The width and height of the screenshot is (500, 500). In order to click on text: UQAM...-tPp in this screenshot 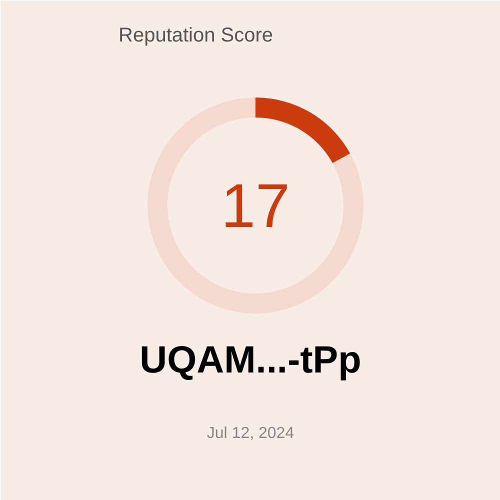, I will do `click(251, 361)`.